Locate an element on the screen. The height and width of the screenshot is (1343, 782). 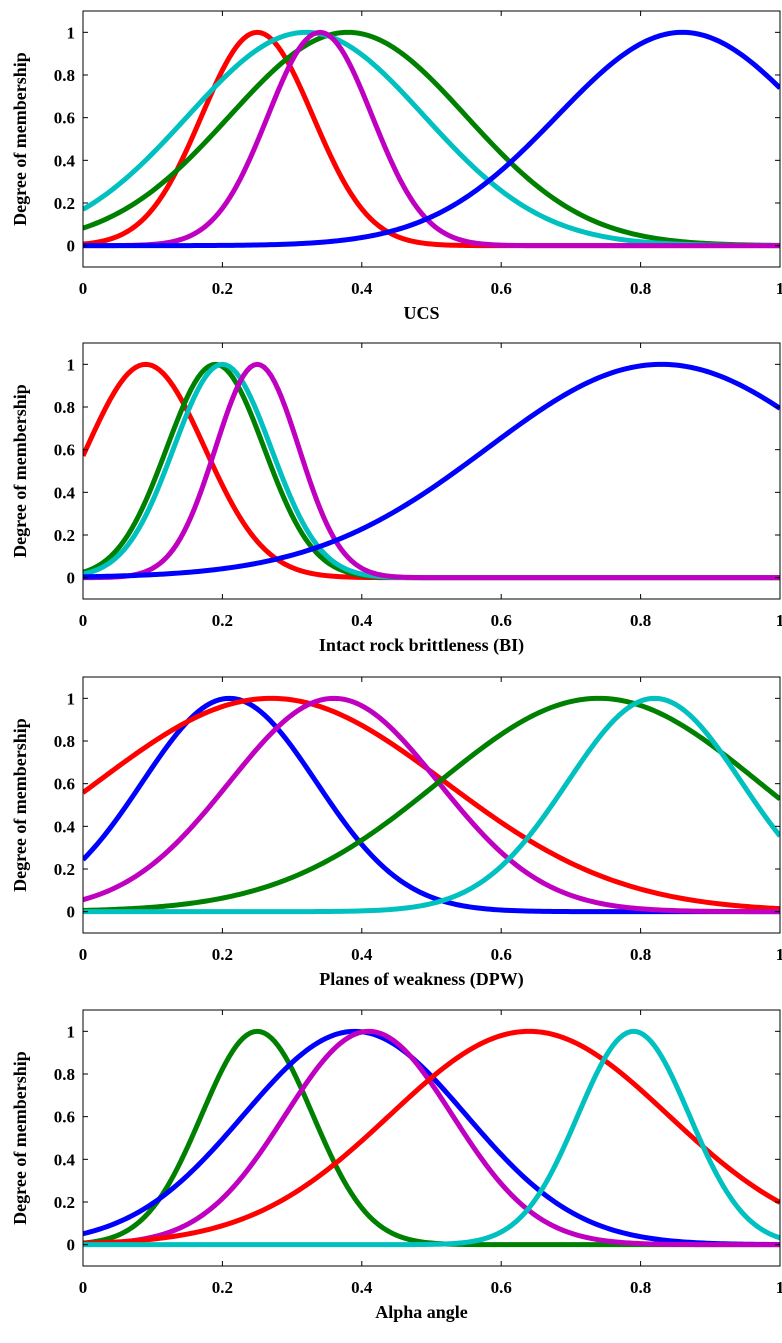
x-axis-label: UCS is located at coordinates (421, 313).